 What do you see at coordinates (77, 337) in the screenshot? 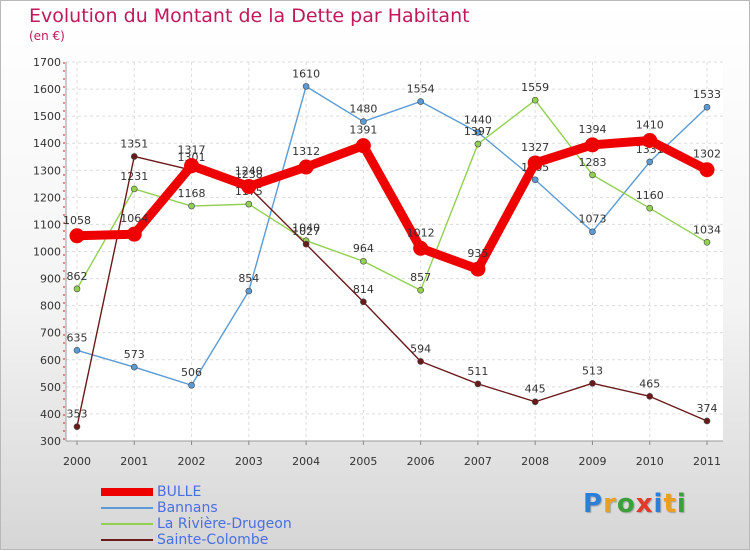
I see `data-label: 635` at bounding box center [77, 337].